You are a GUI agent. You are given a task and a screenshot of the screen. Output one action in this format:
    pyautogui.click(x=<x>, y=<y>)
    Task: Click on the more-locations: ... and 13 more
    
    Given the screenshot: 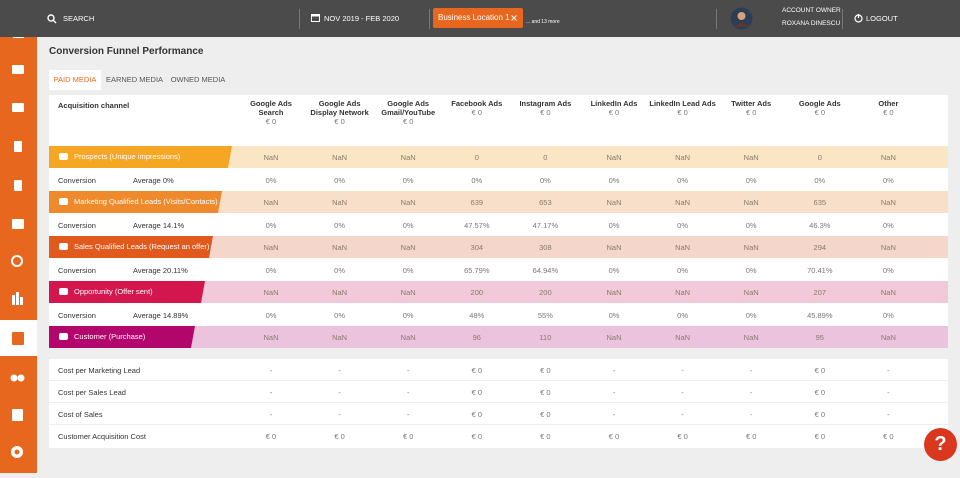 What is the action you would take?
    pyautogui.click(x=543, y=22)
    